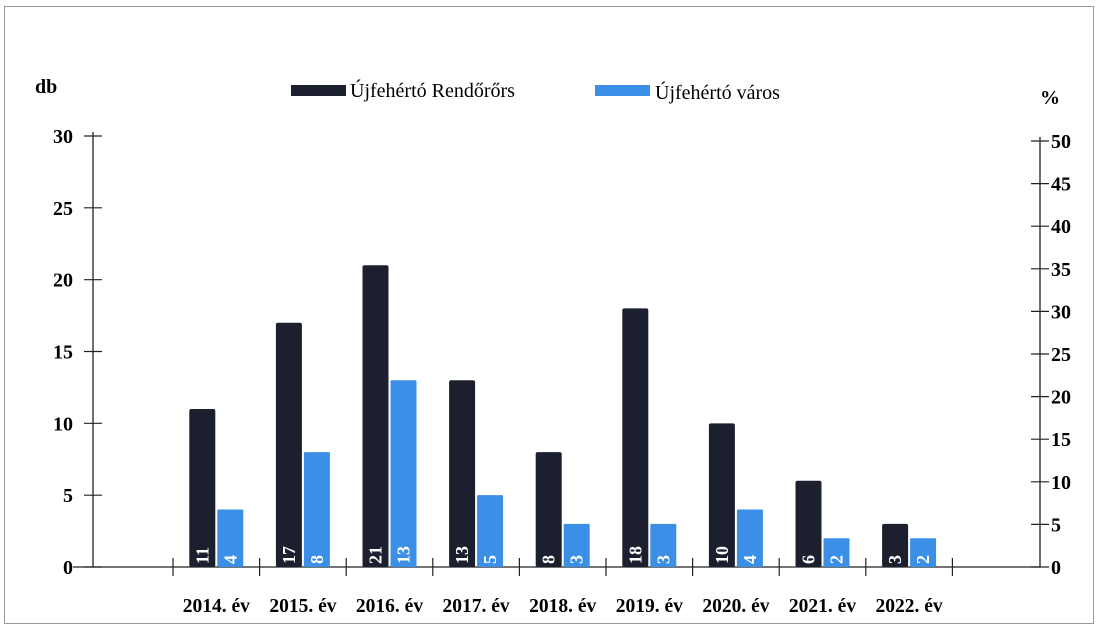  Describe the element at coordinates (649, 606) in the screenshot. I see `x-category-label: 2019. év` at that location.